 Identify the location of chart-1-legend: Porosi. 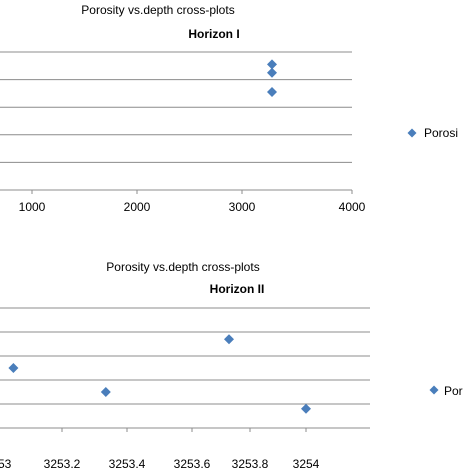
(432, 133).